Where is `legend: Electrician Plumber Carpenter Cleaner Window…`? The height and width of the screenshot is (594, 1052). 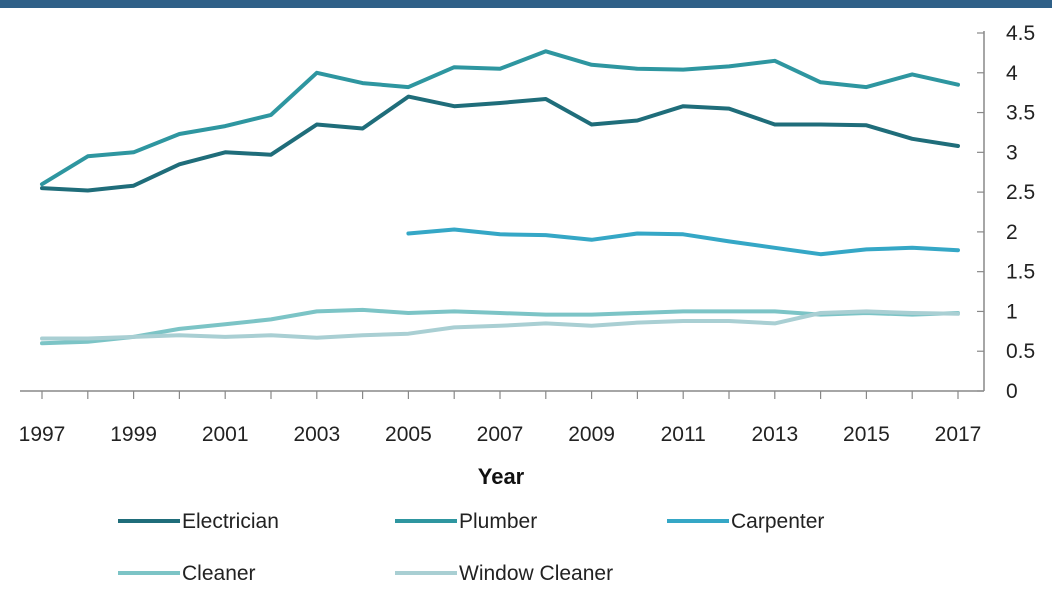 legend: Electrician Plumber Carpenter Cleaner Window… is located at coordinates (471, 547).